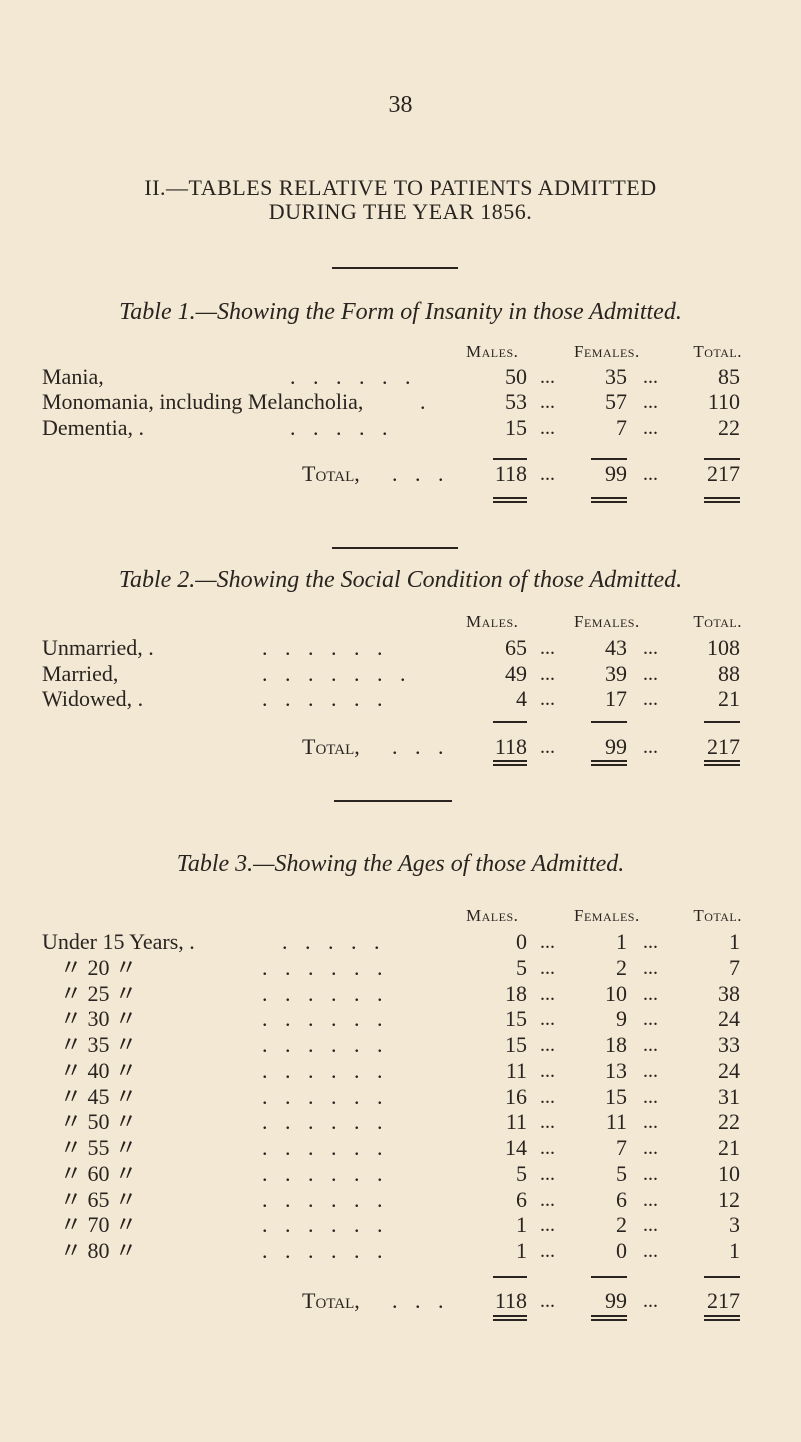  What do you see at coordinates (400, 187) in the screenshot?
I see `heading-line-1: II.—TABLES RELATIVE TO PATIENTS ADMITTED` at bounding box center [400, 187].